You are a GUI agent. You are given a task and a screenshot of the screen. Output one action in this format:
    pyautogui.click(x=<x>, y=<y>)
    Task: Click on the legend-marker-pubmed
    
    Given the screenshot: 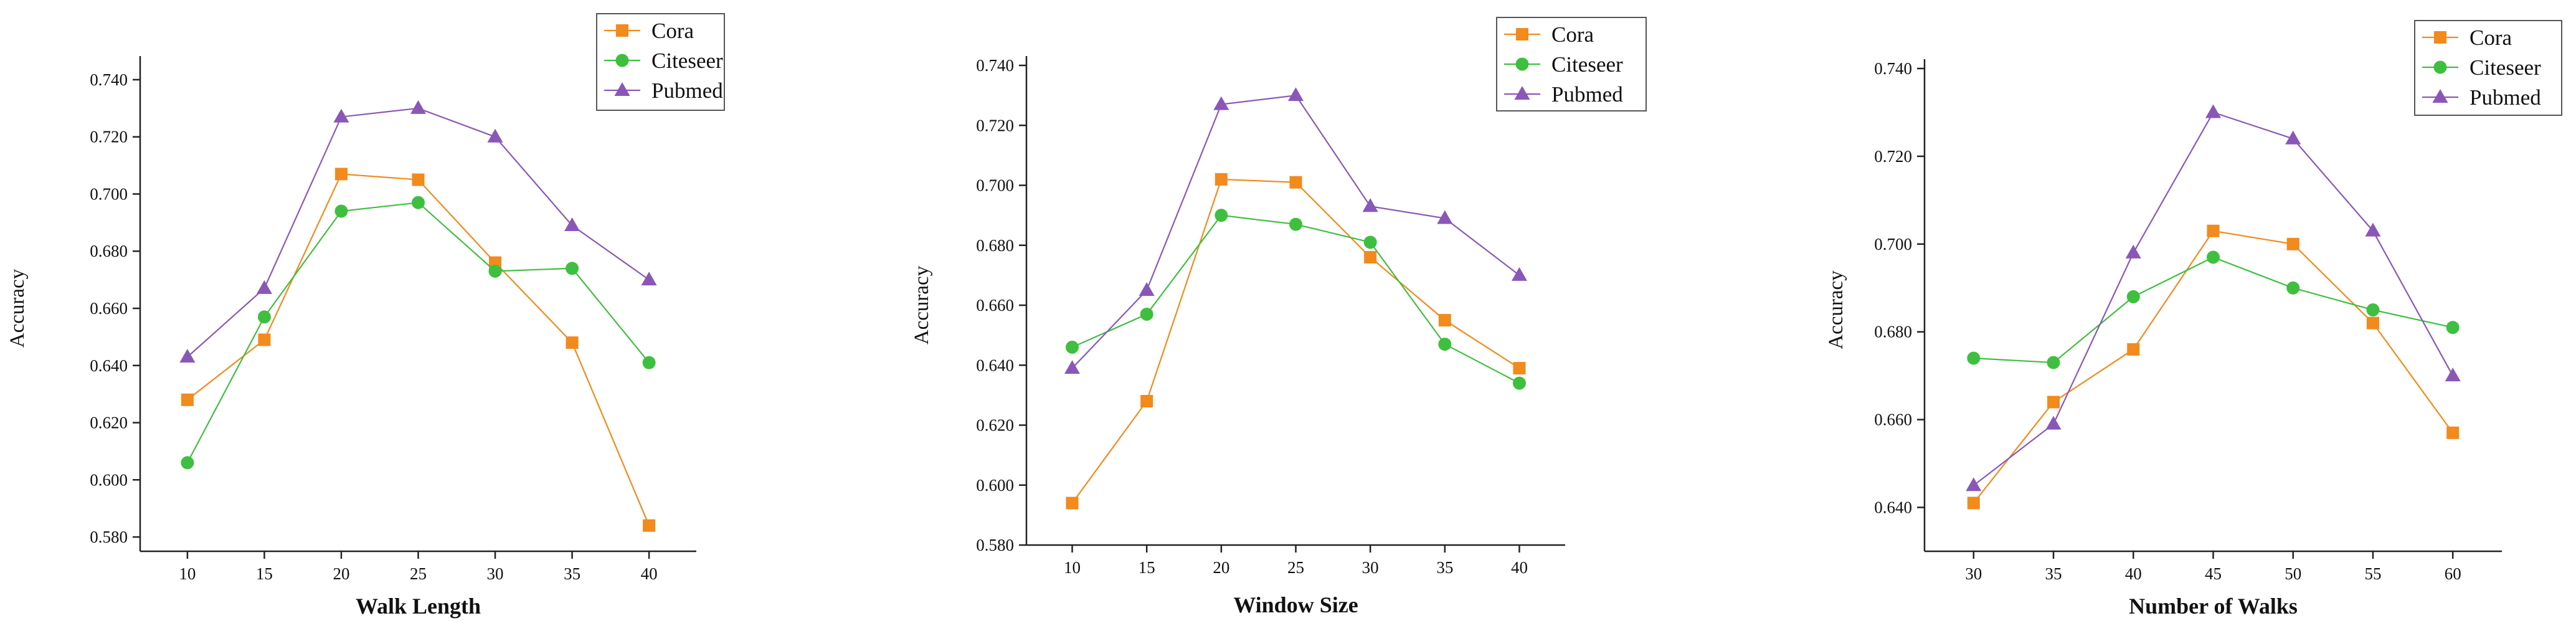 What is the action you would take?
    pyautogui.click(x=622, y=89)
    